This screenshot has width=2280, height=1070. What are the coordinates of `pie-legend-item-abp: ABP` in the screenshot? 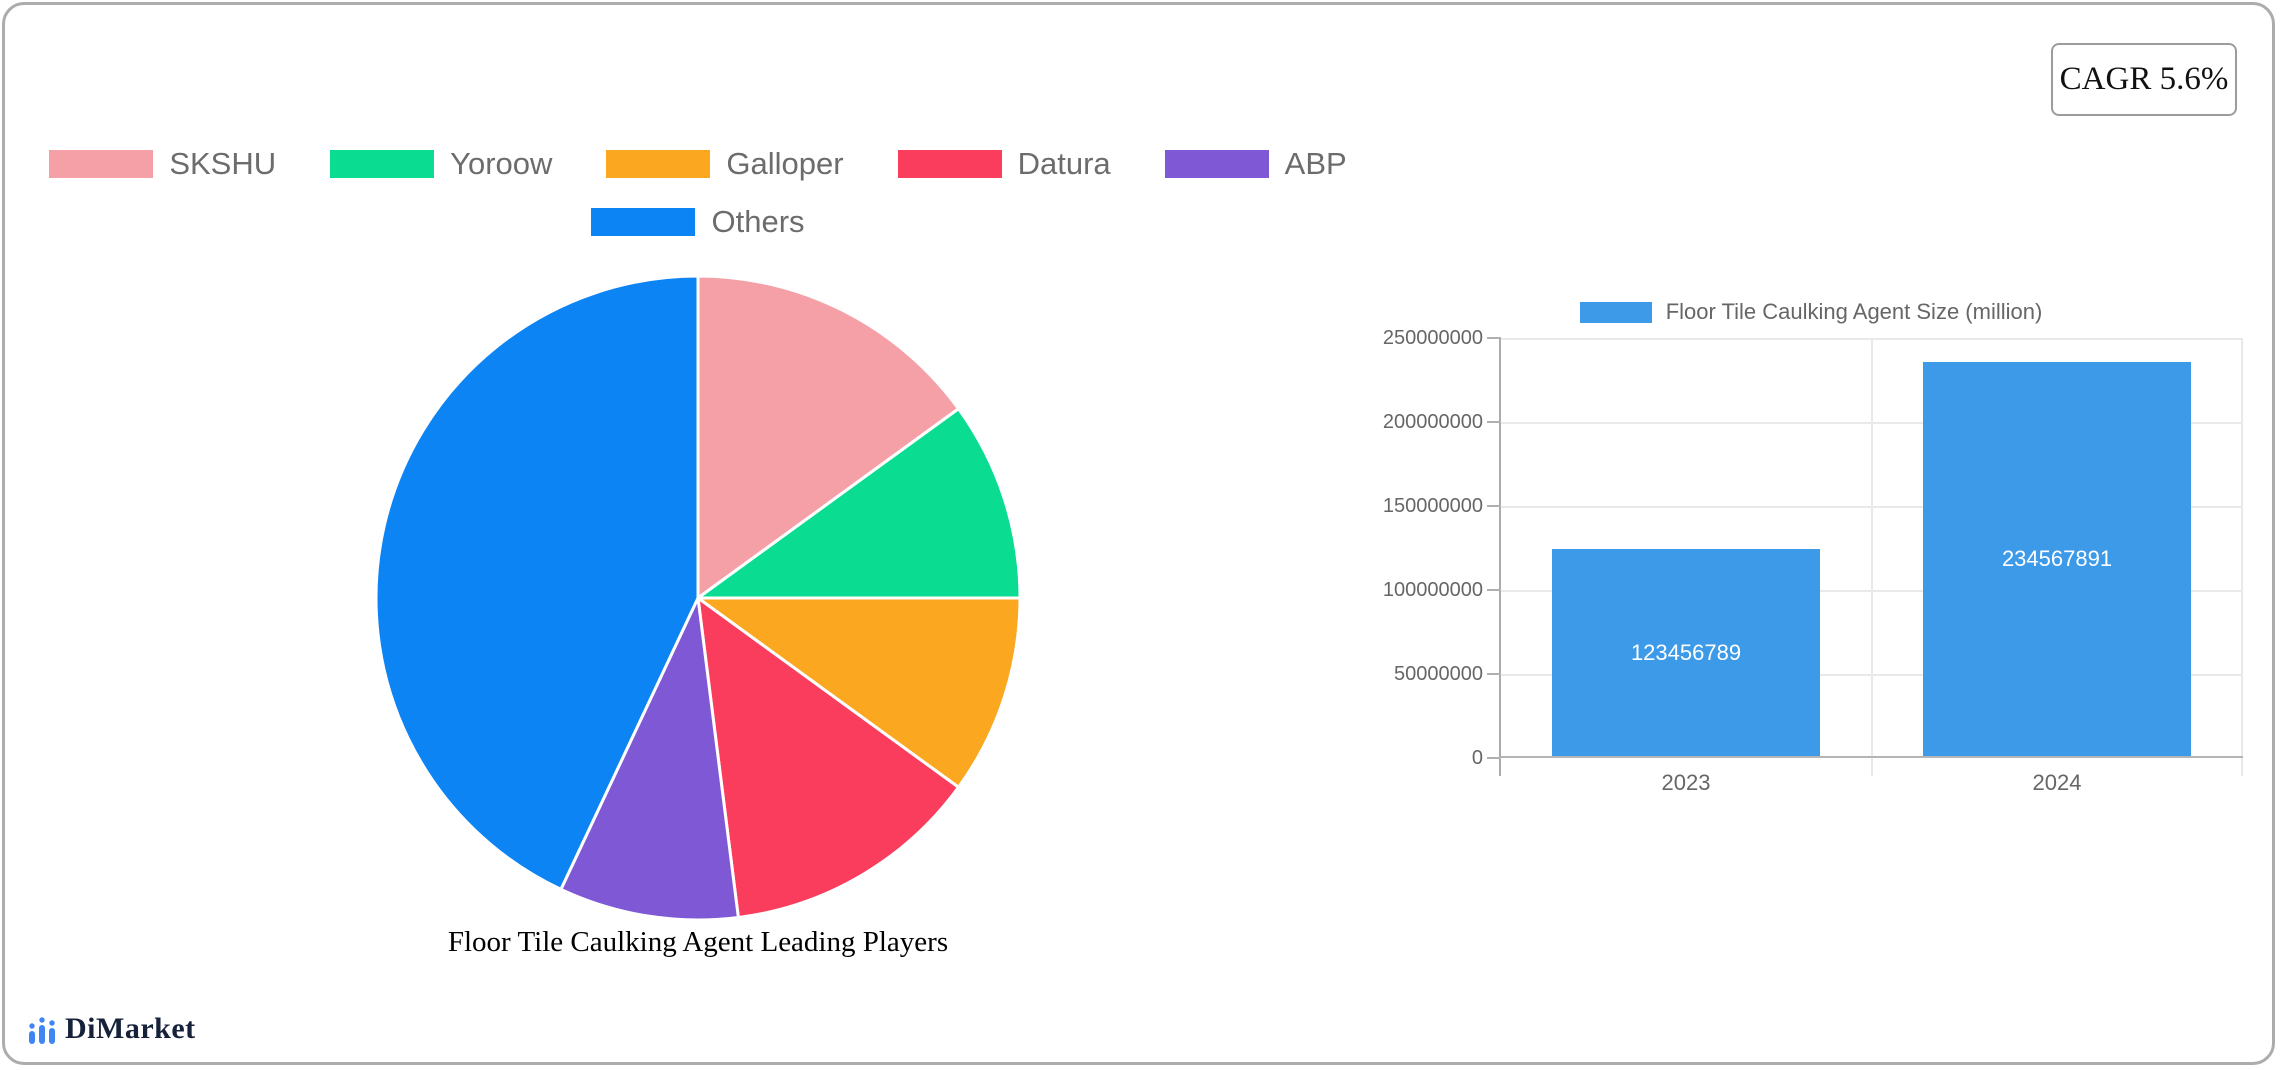 It's located at (1255, 163).